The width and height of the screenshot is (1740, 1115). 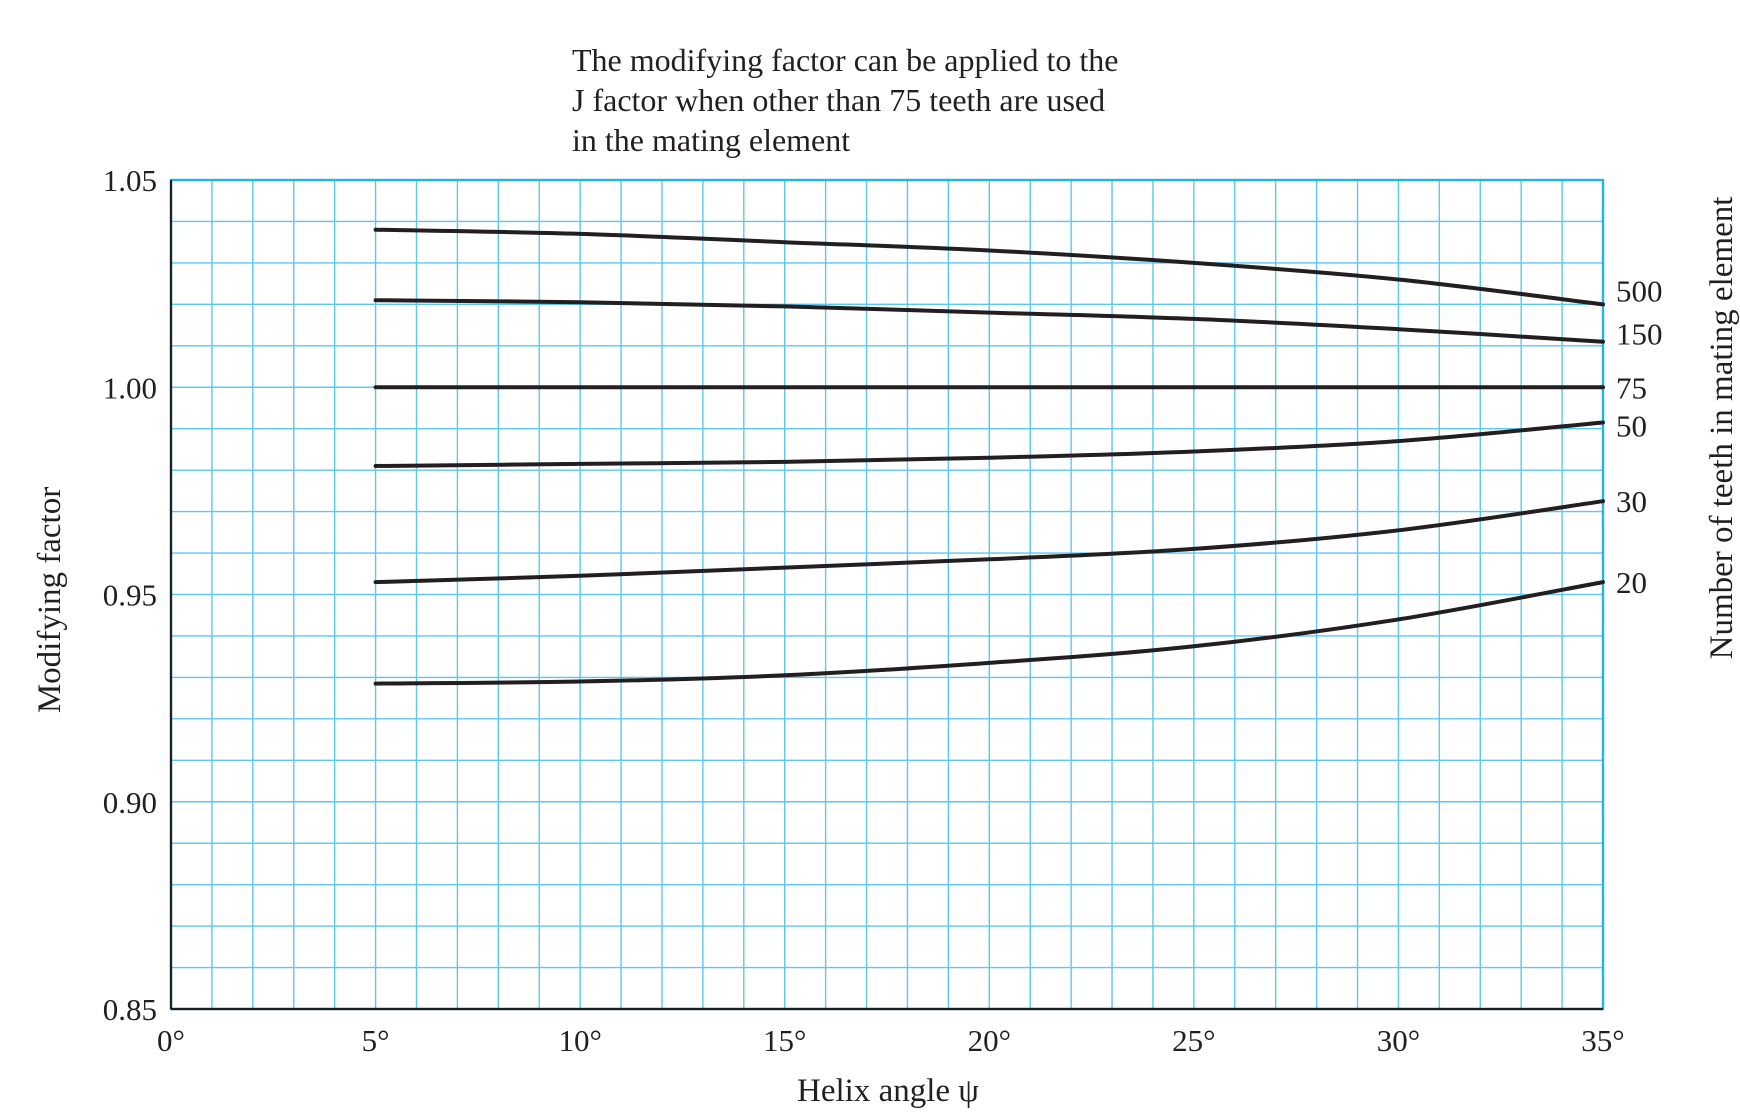 I want to click on y-axis-label: Modifying factor, so click(x=50, y=600).